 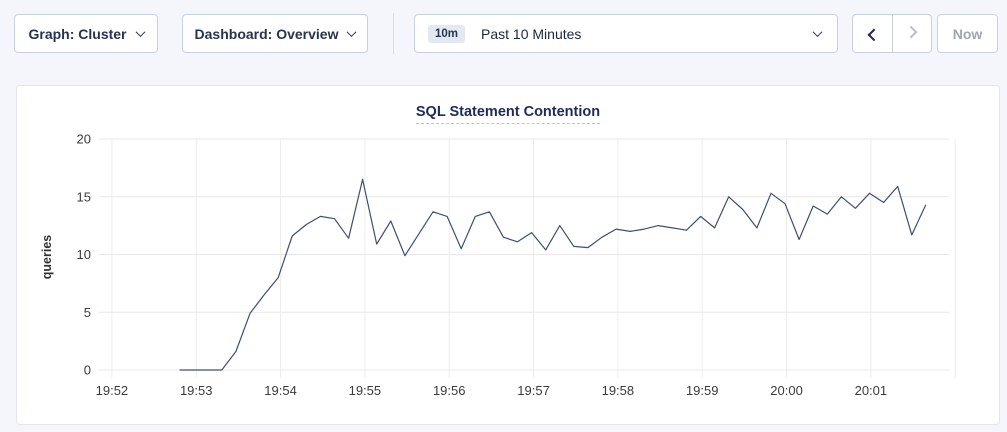 I want to click on x-tick-label: 19:52, so click(x=112, y=390).